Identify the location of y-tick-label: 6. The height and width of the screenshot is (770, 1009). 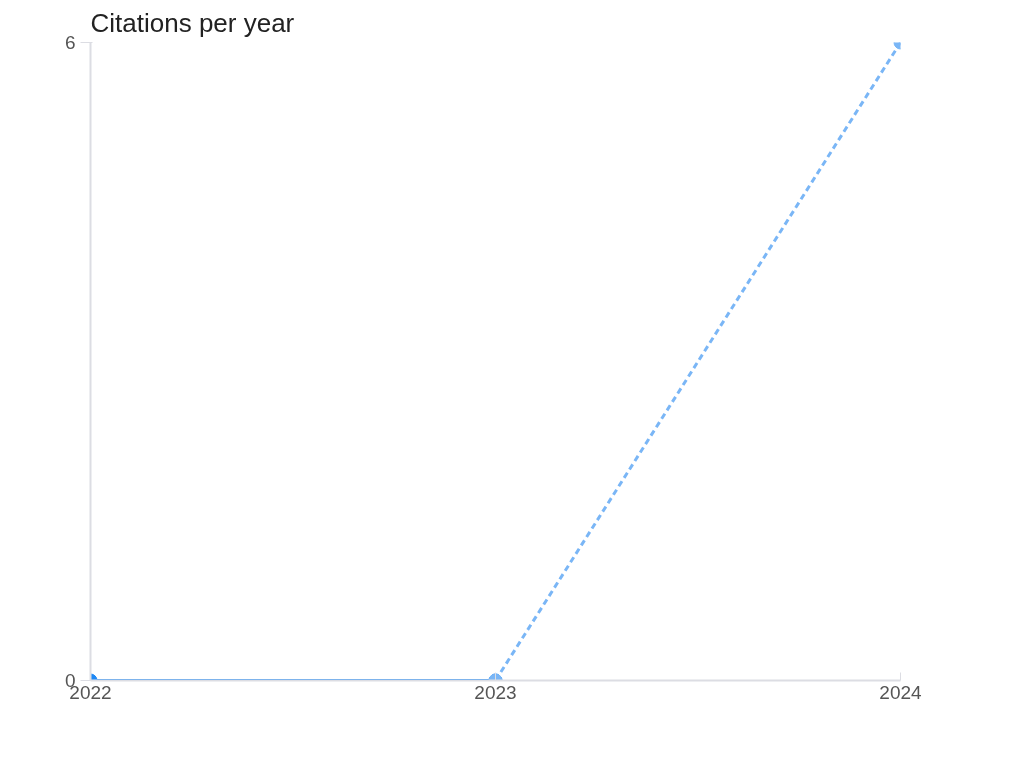
(70, 42).